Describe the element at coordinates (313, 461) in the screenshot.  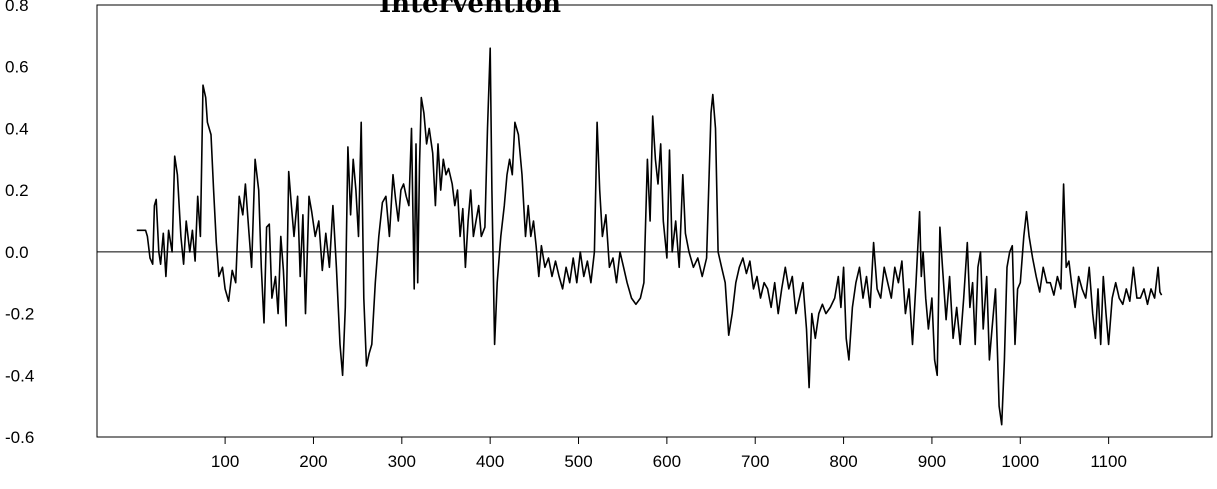
I see `x-tick-label: 200` at that location.